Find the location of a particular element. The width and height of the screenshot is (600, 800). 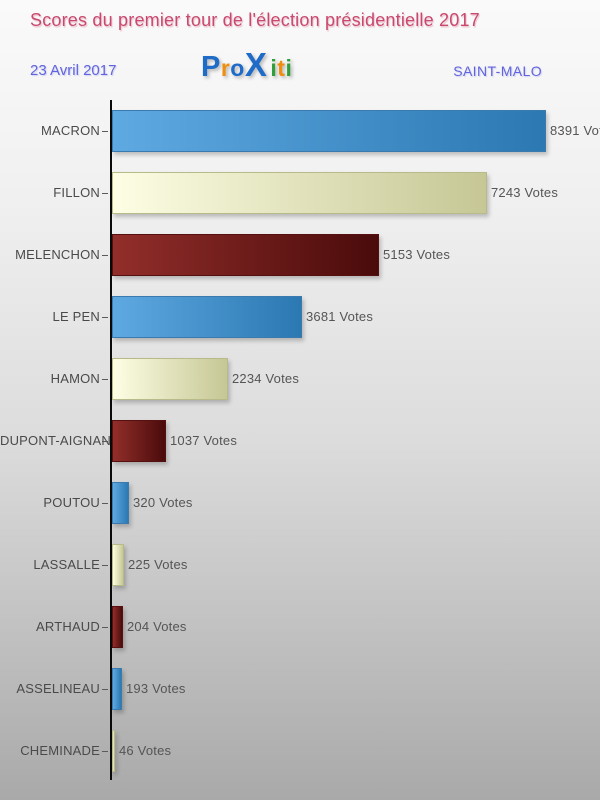

logo-letter-6: t is located at coordinates (281, 68).